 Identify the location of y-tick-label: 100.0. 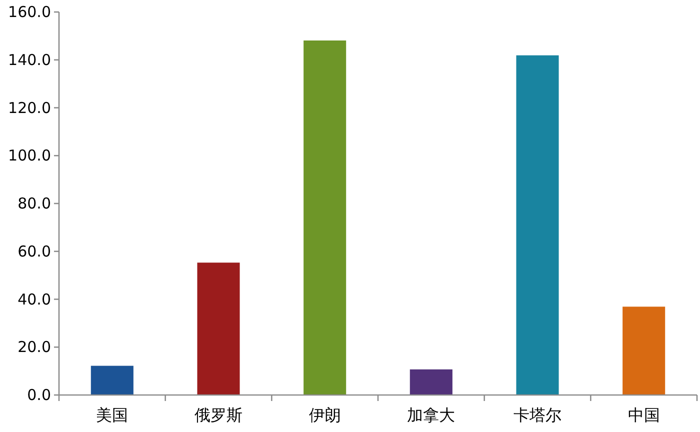
(29, 155).